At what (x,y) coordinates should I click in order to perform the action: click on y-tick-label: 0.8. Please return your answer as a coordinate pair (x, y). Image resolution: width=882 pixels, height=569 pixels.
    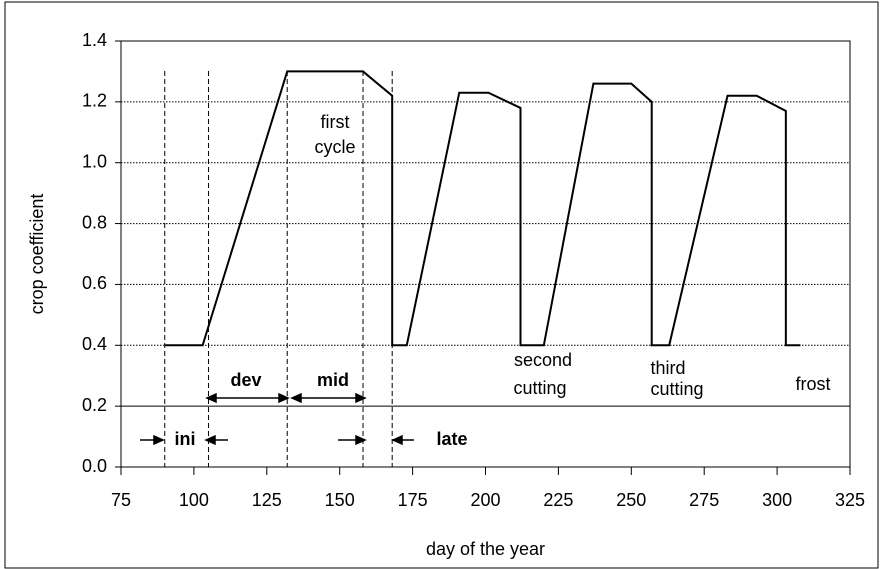
    Looking at the image, I should click on (94, 222).